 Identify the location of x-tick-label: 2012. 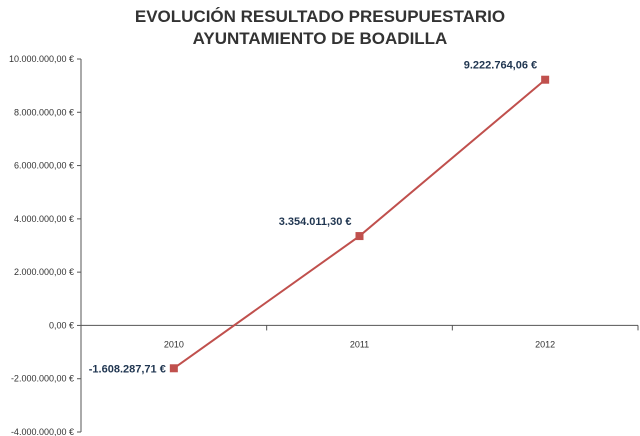
(545, 344).